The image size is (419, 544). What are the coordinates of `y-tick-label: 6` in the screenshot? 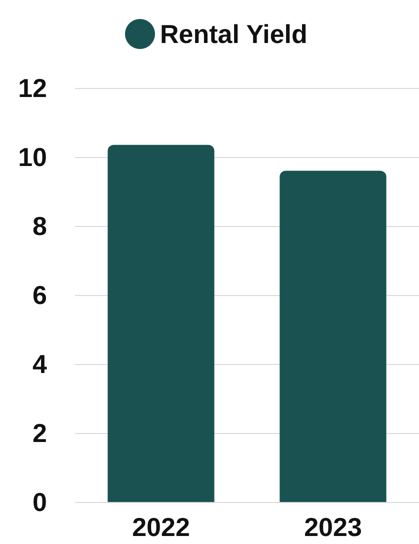 It's located at (39, 295).